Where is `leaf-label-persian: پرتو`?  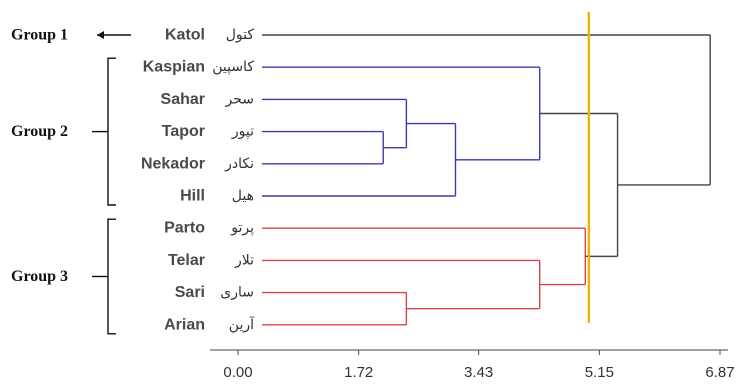 leaf-label-persian: پرتو is located at coordinates (242, 228).